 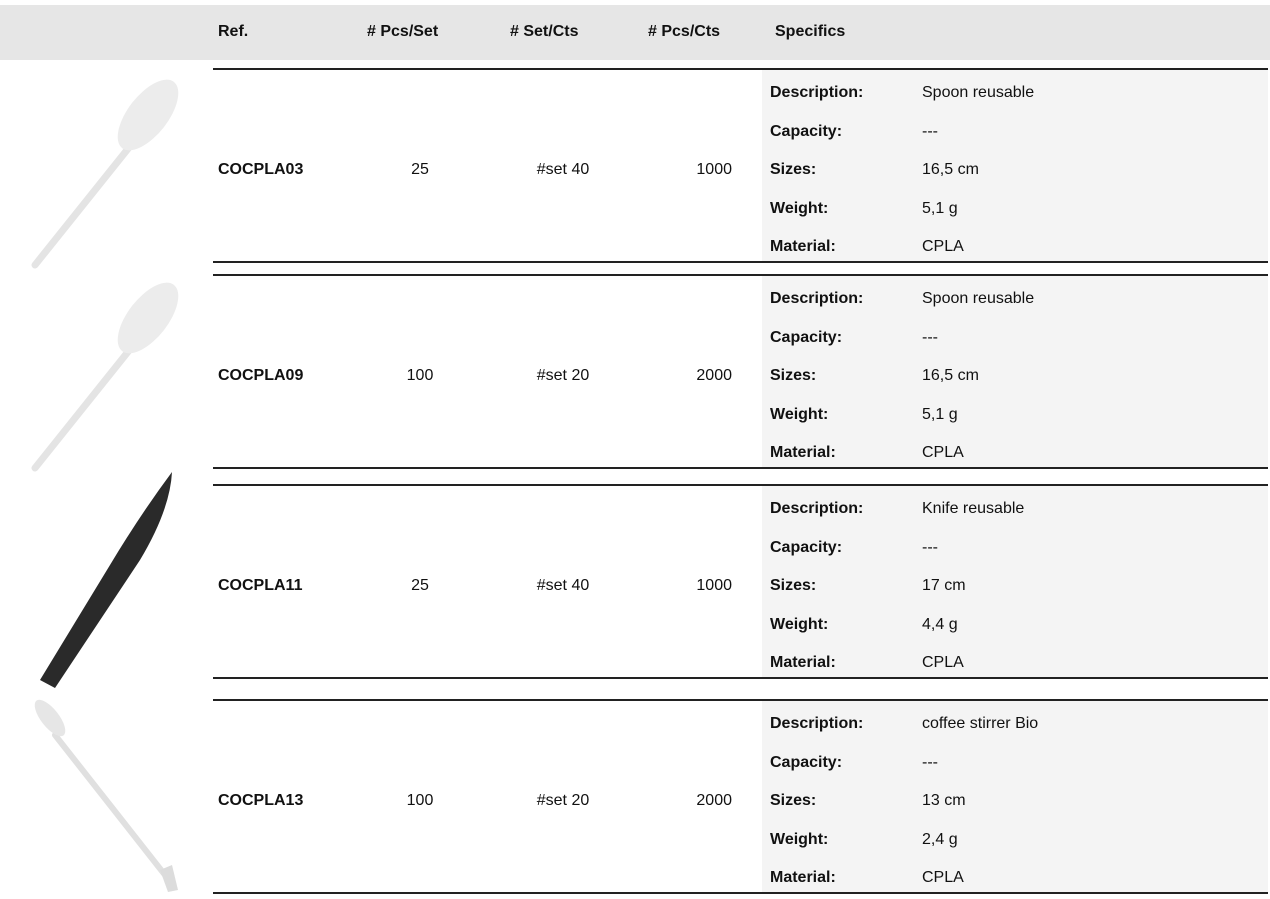 What do you see at coordinates (106, 795) in the screenshot?
I see `stirrer-image` at bounding box center [106, 795].